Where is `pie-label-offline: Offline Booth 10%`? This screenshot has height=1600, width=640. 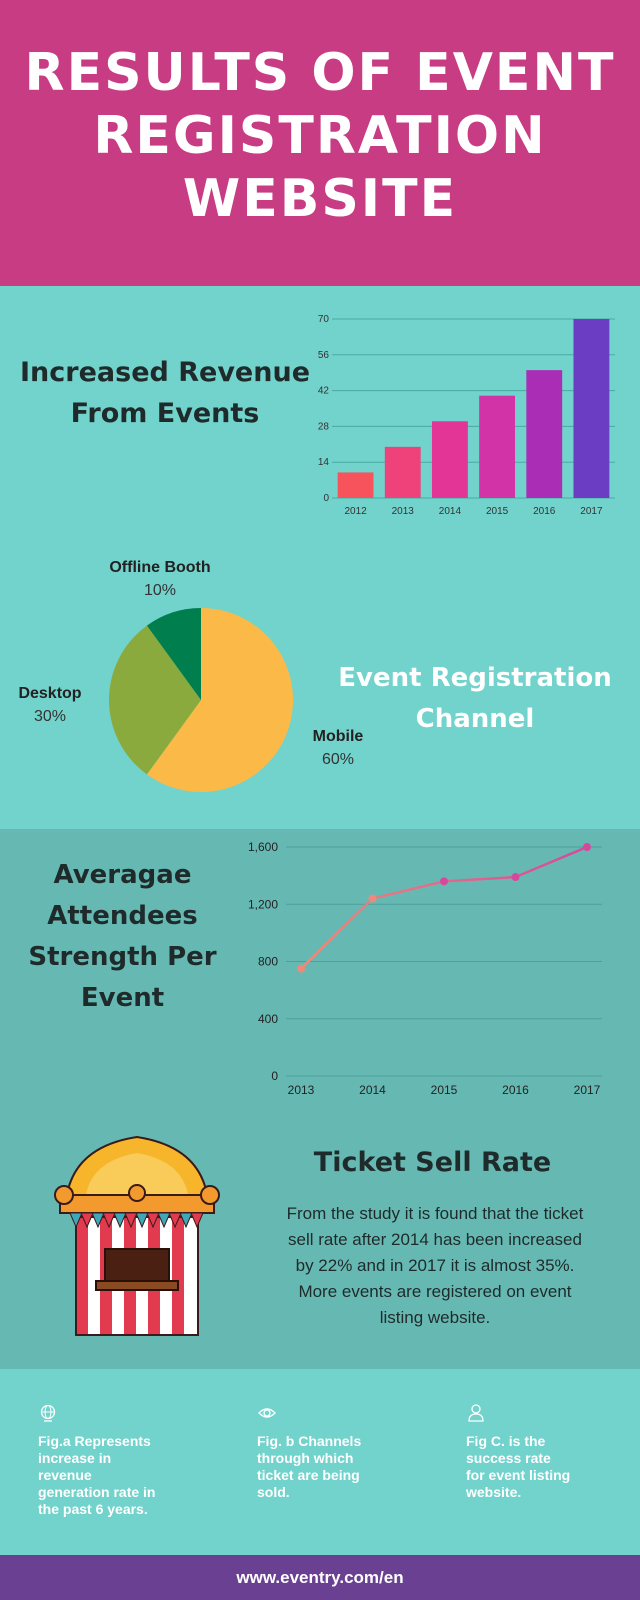
pie-label-offline: Offline Booth 10% is located at coordinates (160, 579).